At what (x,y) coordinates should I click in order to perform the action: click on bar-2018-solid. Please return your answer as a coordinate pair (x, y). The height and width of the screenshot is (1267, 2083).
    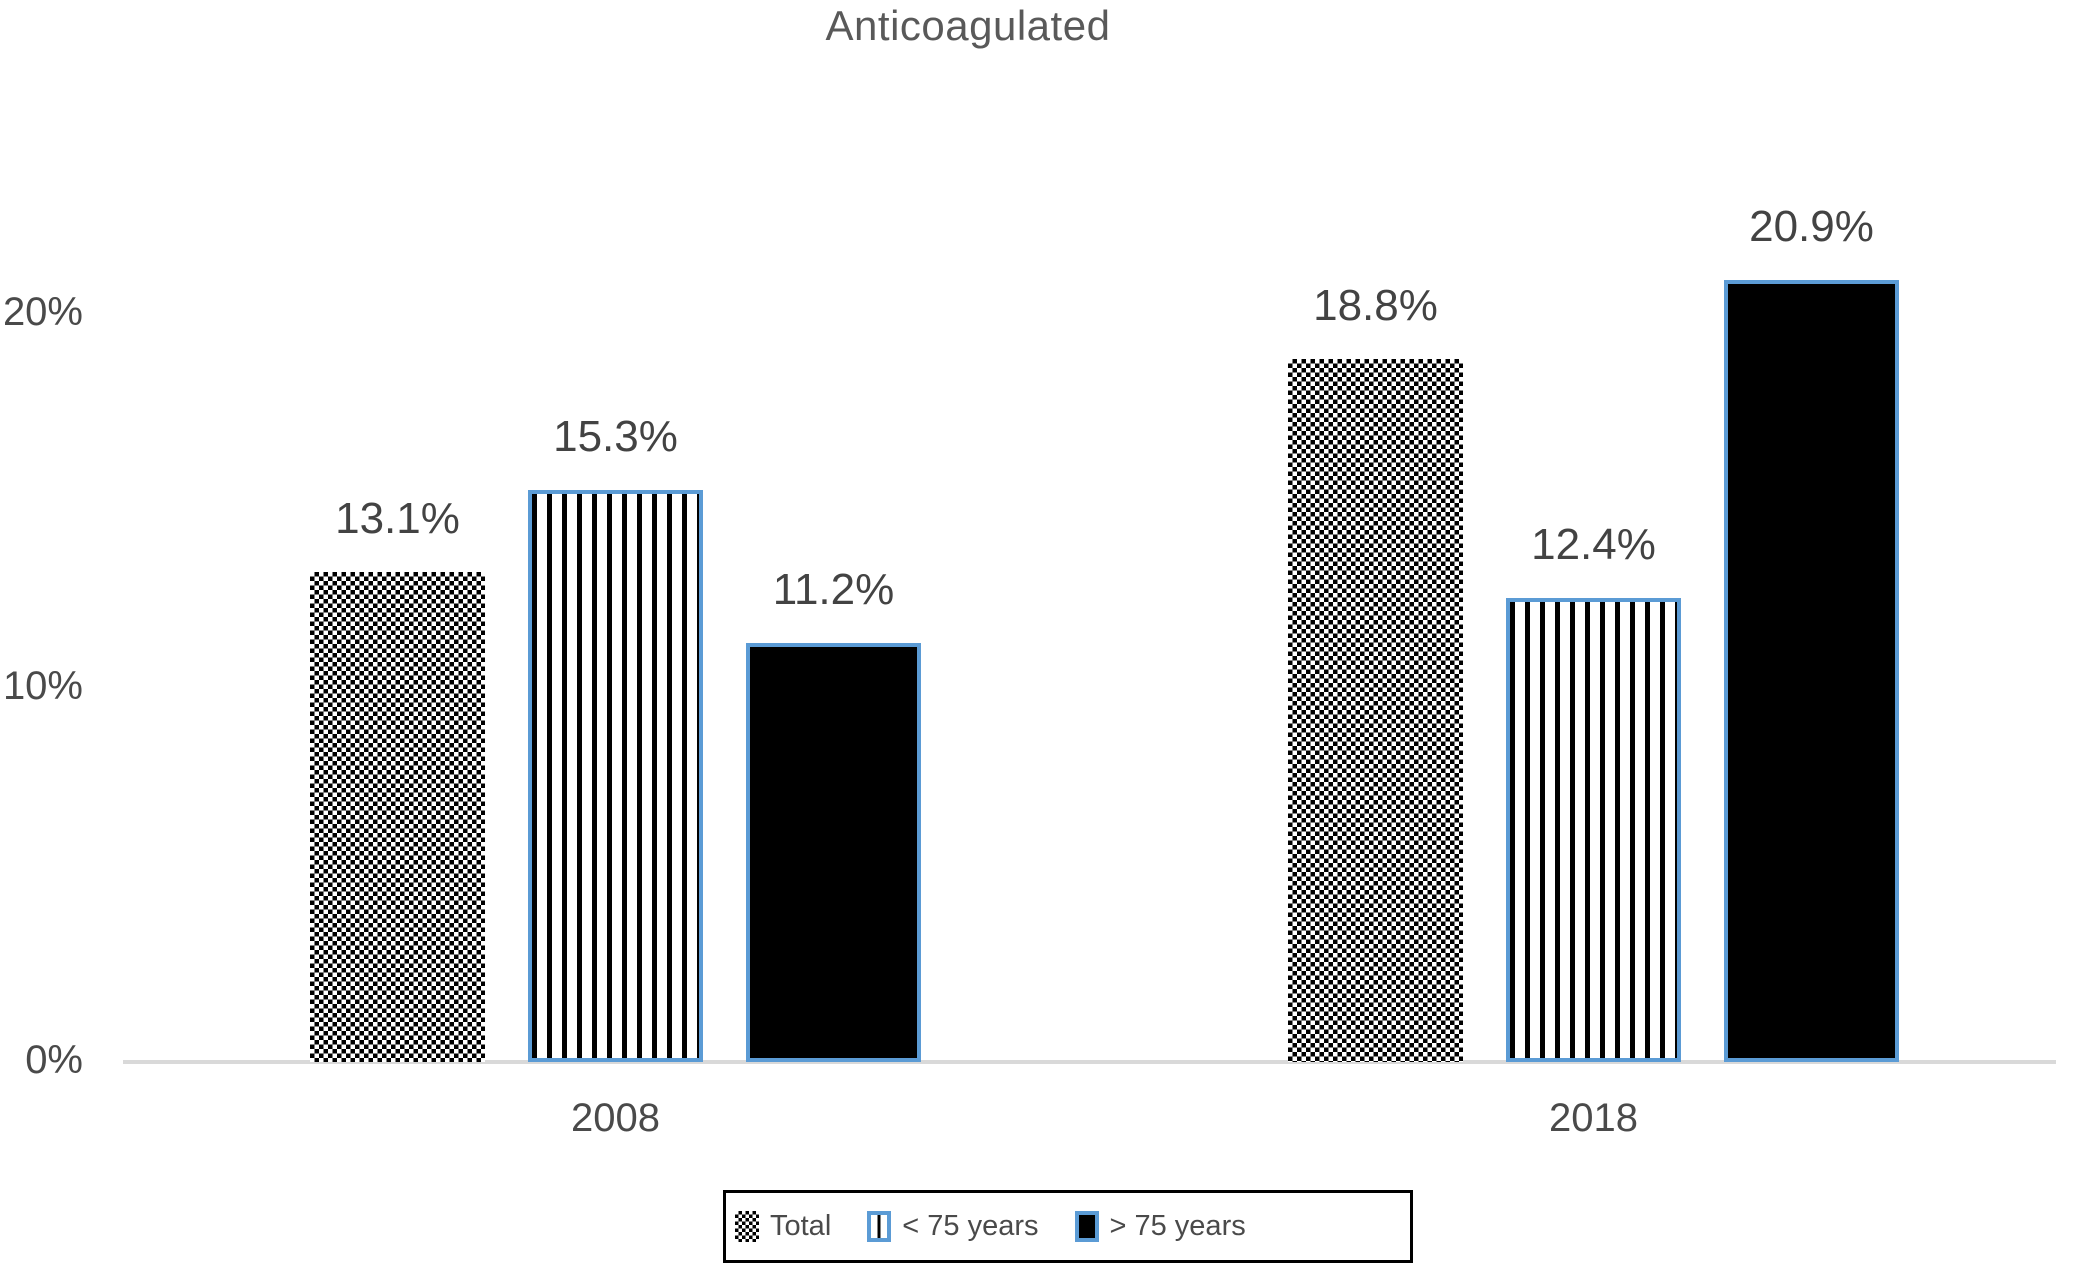
    Looking at the image, I should click on (1811, 671).